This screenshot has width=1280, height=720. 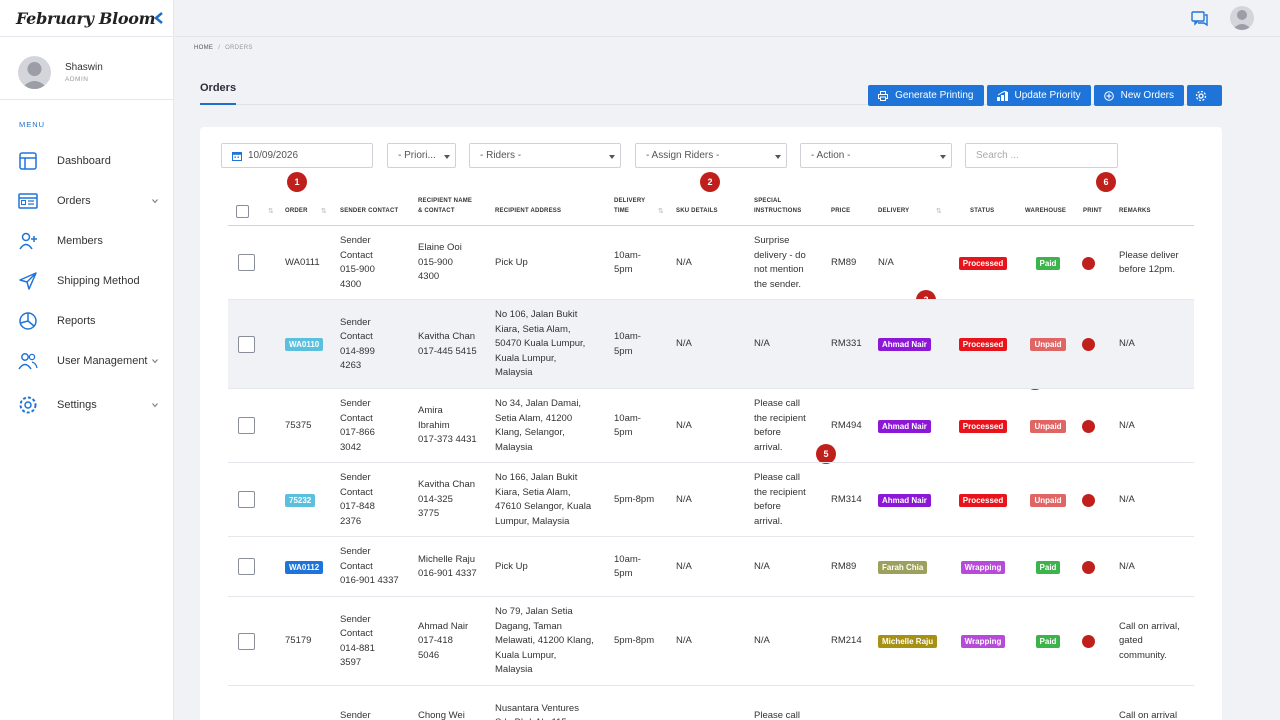 I want to click on col-delivery-time: DELIVERY TIME, so click(x=629, y=206).